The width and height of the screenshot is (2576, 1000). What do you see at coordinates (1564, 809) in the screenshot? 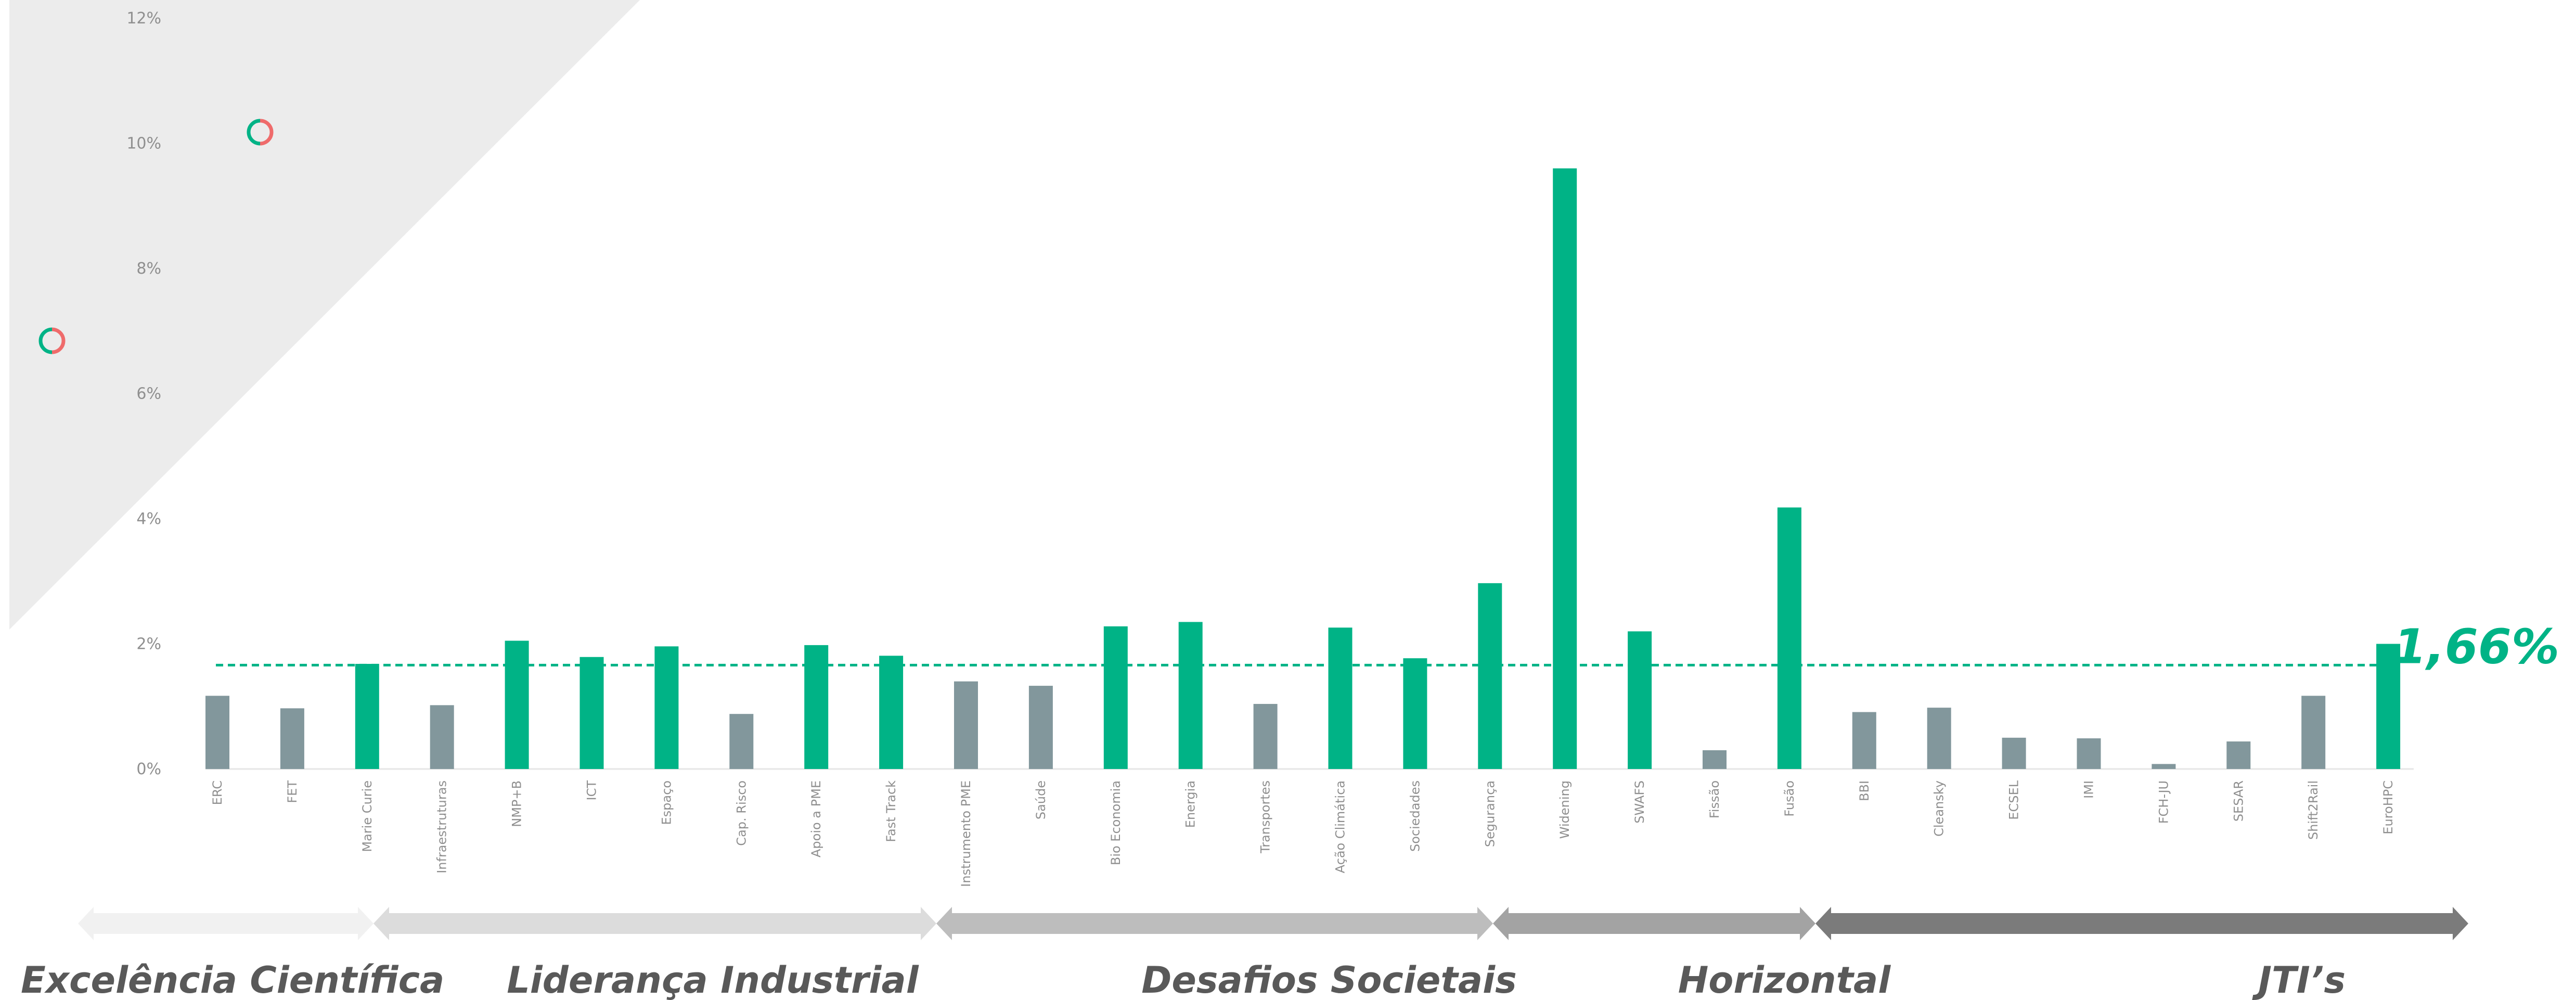
I see `category-label: Widening` at bounding box center [1564, 809].